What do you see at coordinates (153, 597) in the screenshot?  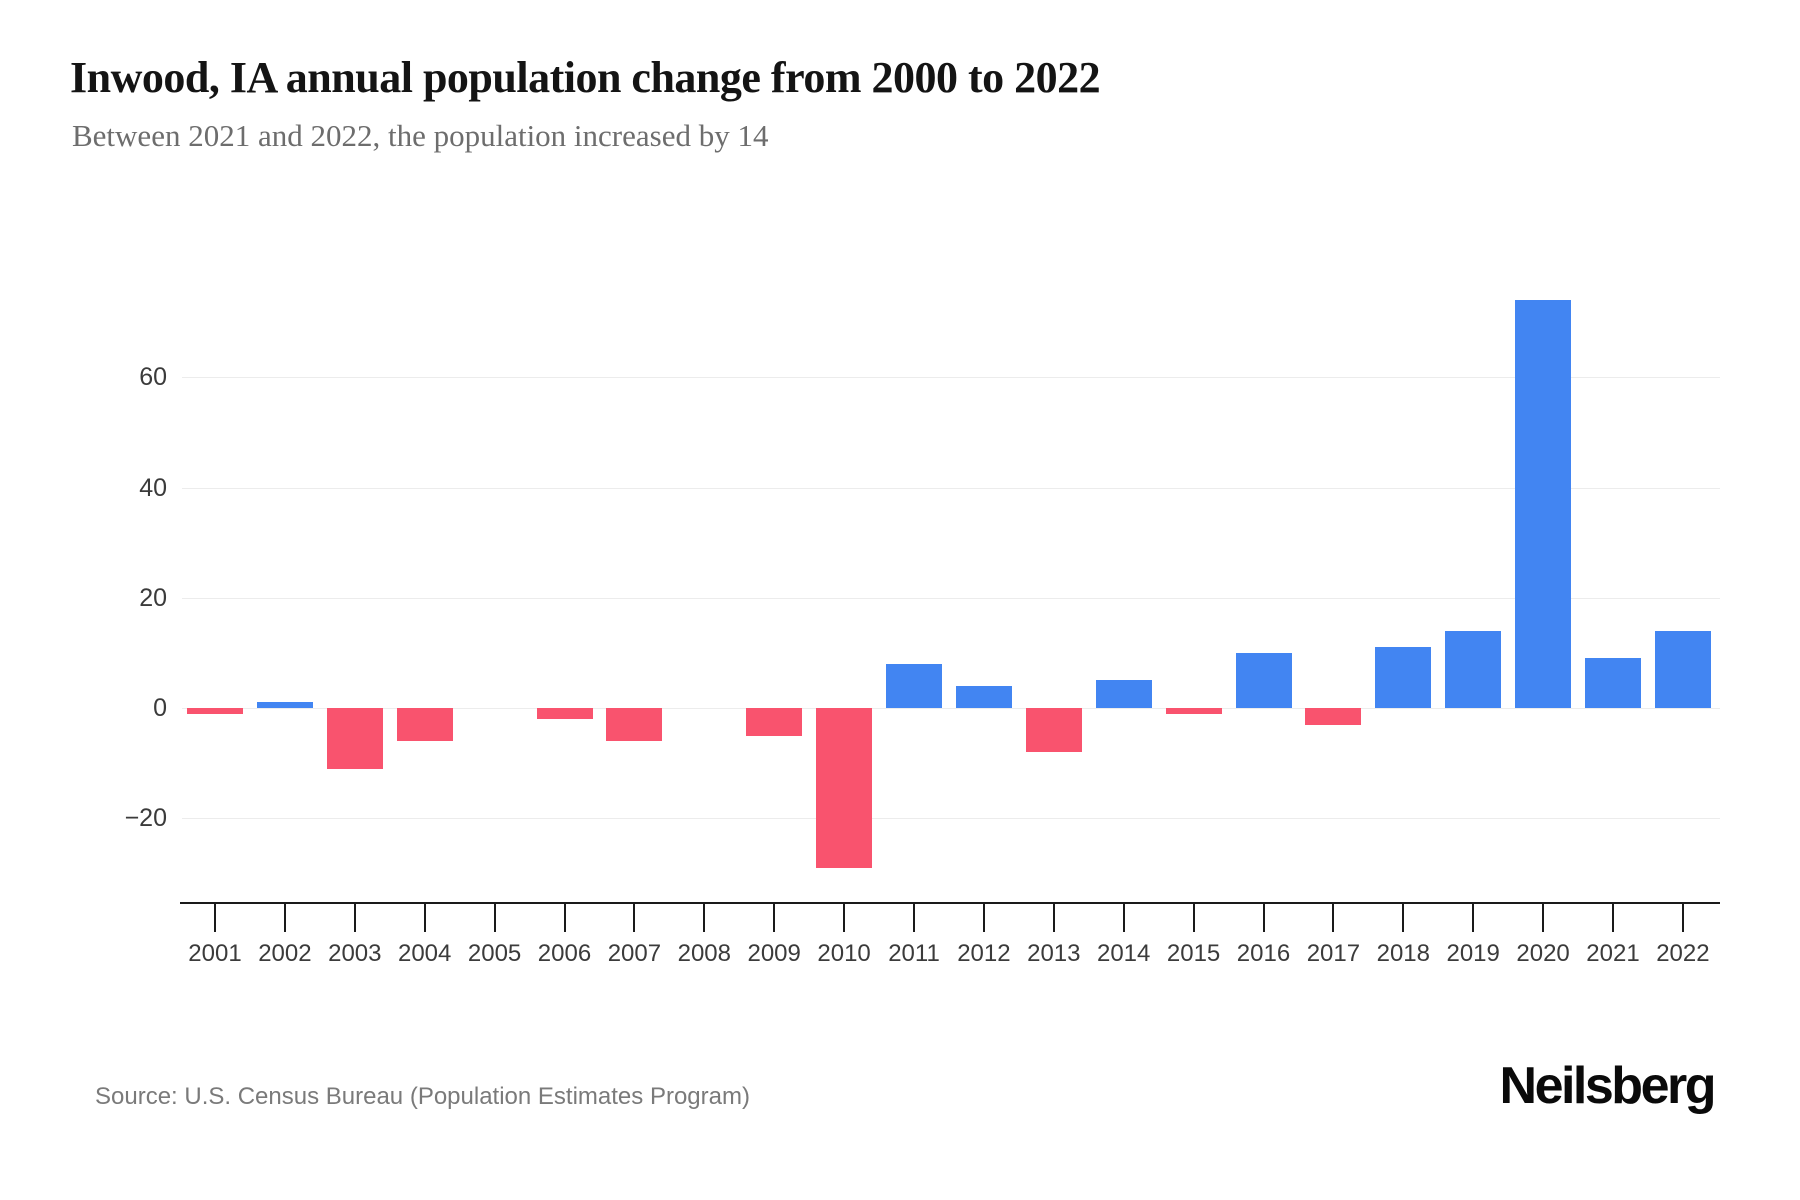 I see `y-axis-tick-label: 20` at bounding box center [153, 597].